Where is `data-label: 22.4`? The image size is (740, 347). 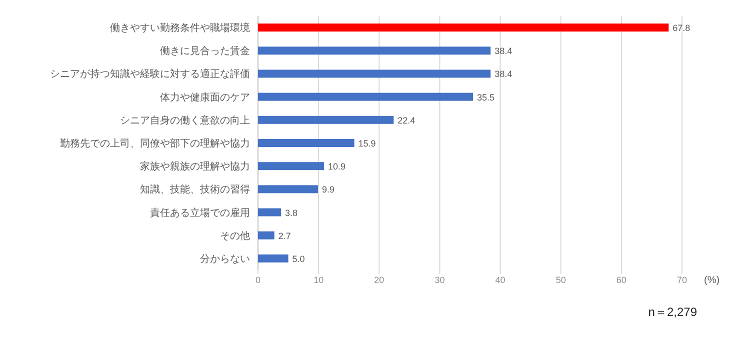
data-label: 22.4 is located at coordinates (407, 120).